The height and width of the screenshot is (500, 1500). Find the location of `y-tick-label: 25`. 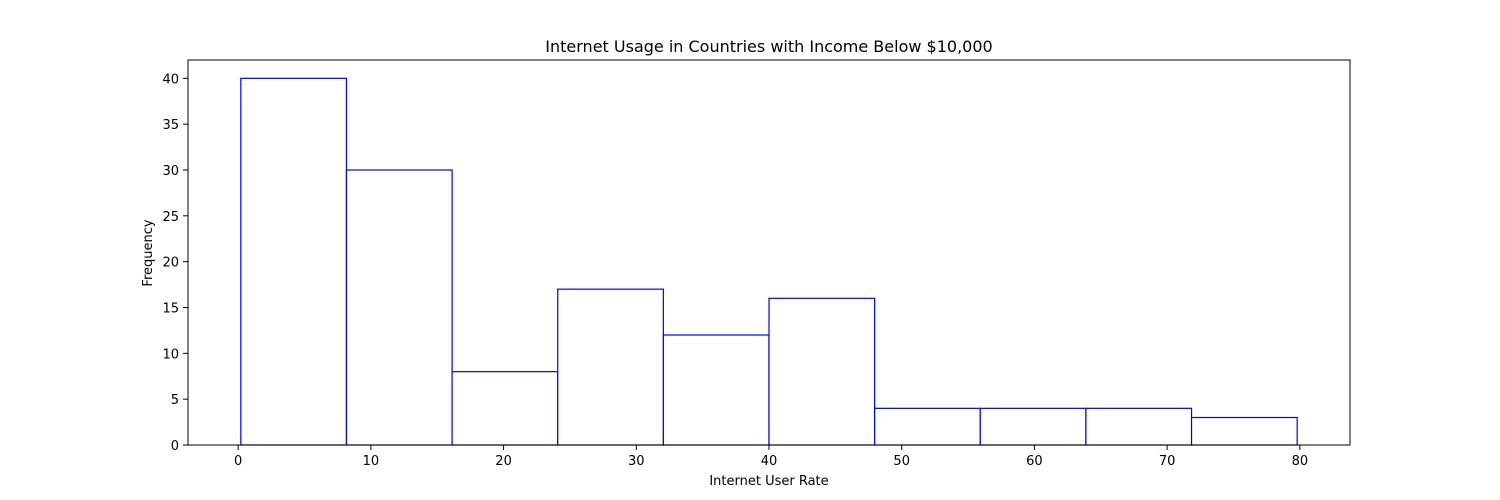

y-tick-label: 25 is located at coordinates (170, 217).